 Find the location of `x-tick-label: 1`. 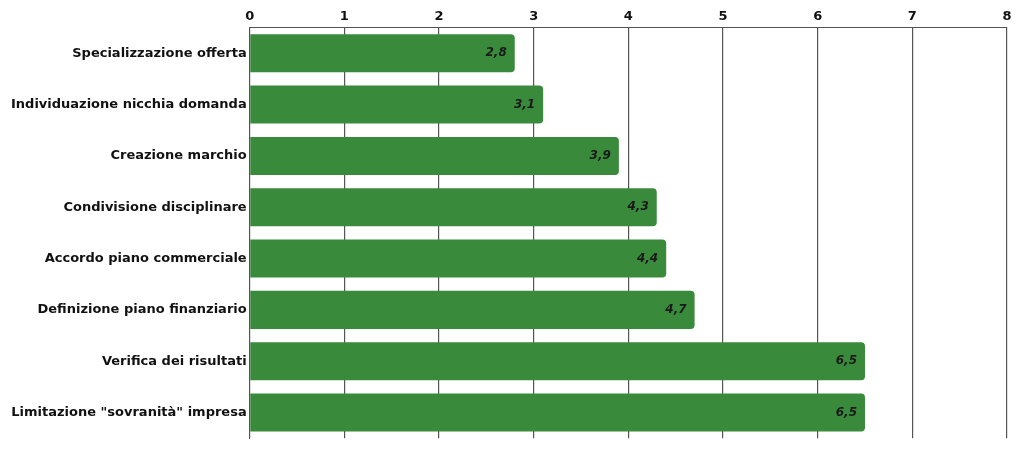

x-tick-label: 1 is located at coordinates (344, 16).